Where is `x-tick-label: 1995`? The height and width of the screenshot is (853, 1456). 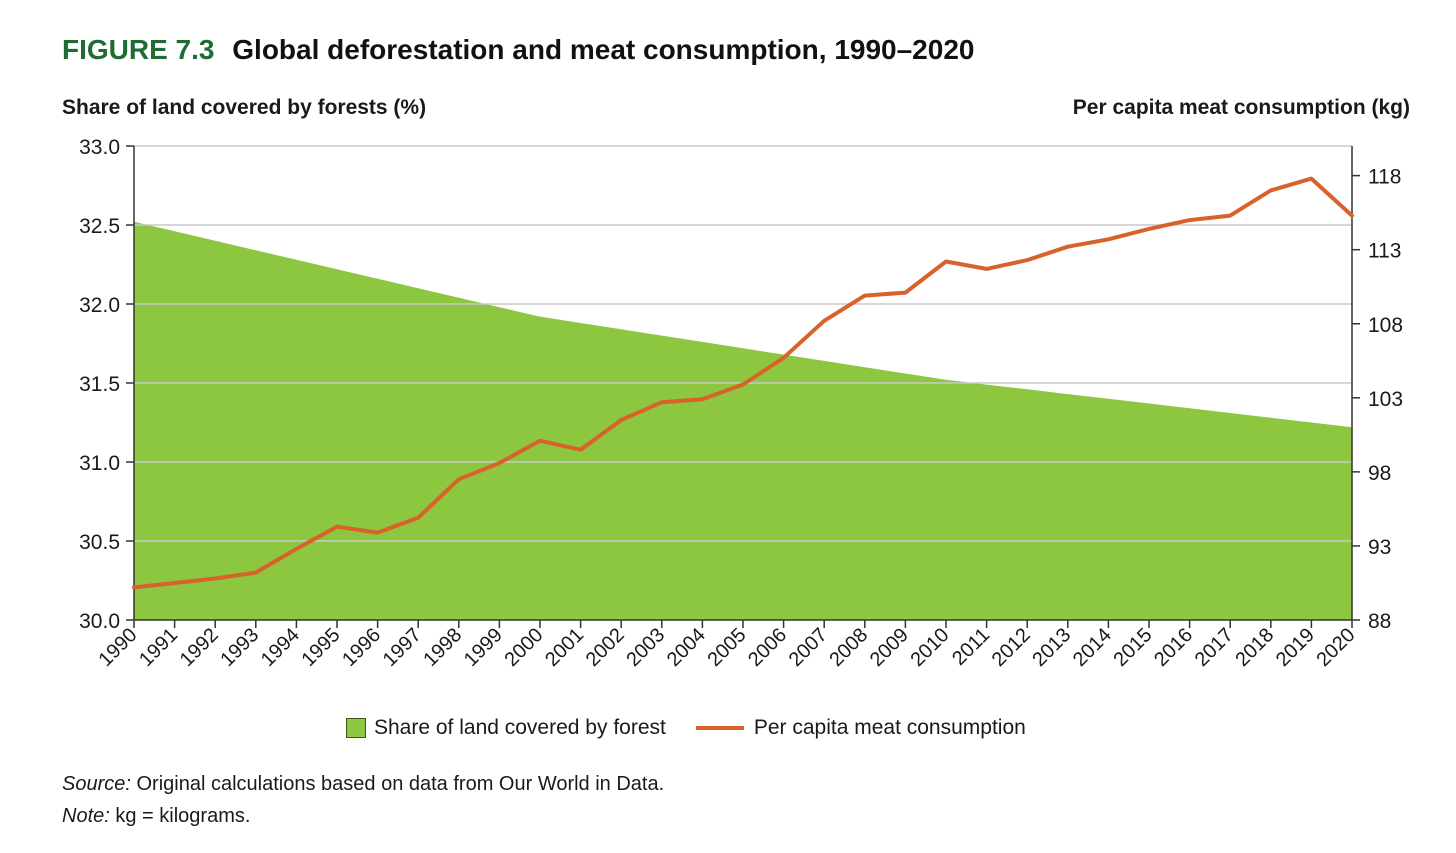
x-tick-label: 1995 is located at coordinates (321, 647).